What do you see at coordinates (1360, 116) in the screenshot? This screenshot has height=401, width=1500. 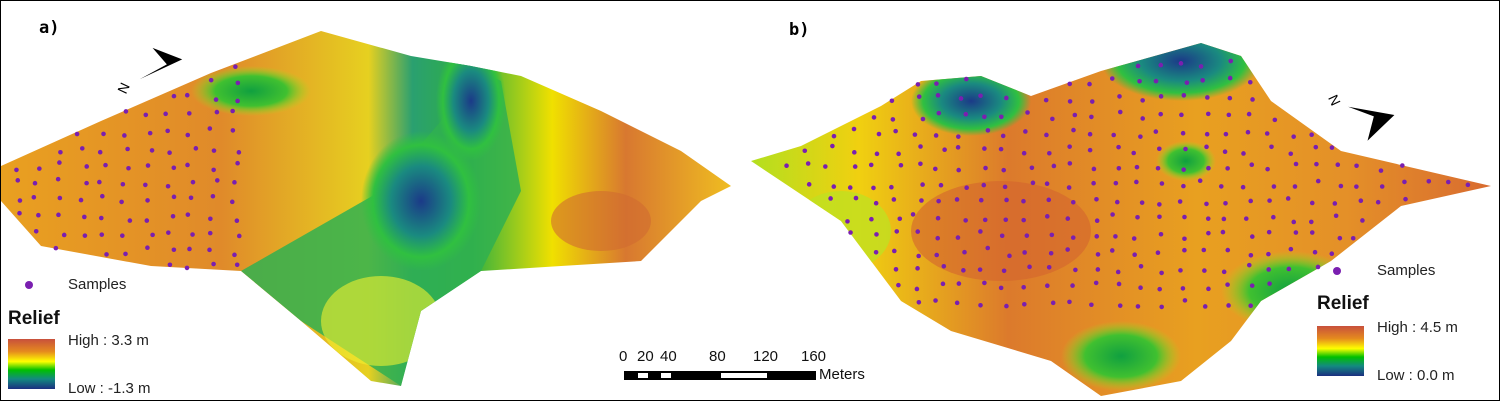 I see `north-arrow-b: N` at bounding box center [1360, 116].